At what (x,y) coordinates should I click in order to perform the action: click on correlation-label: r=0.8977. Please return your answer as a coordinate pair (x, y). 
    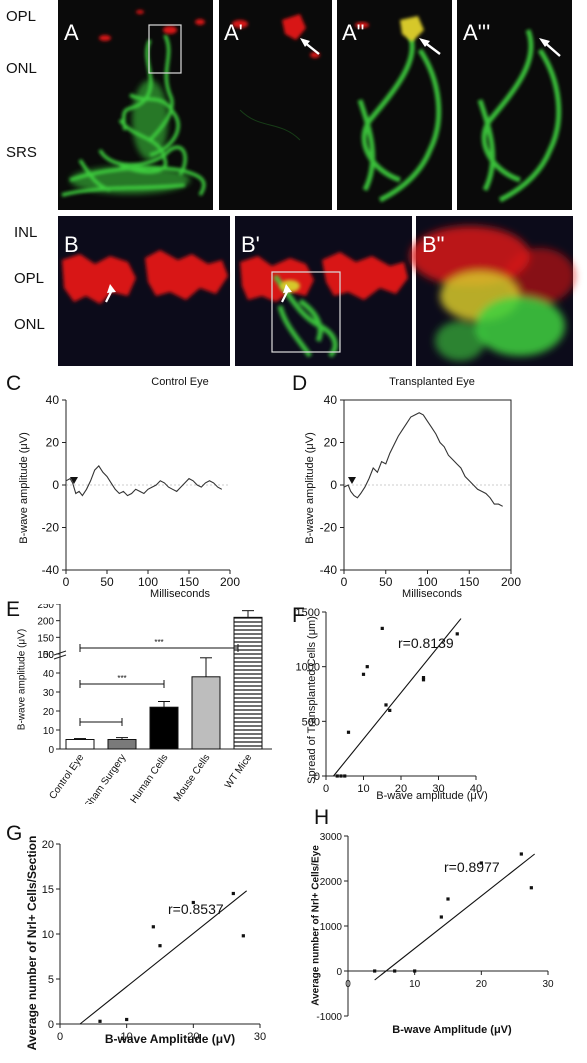
    Looking at the image, I should click on (472, 867).